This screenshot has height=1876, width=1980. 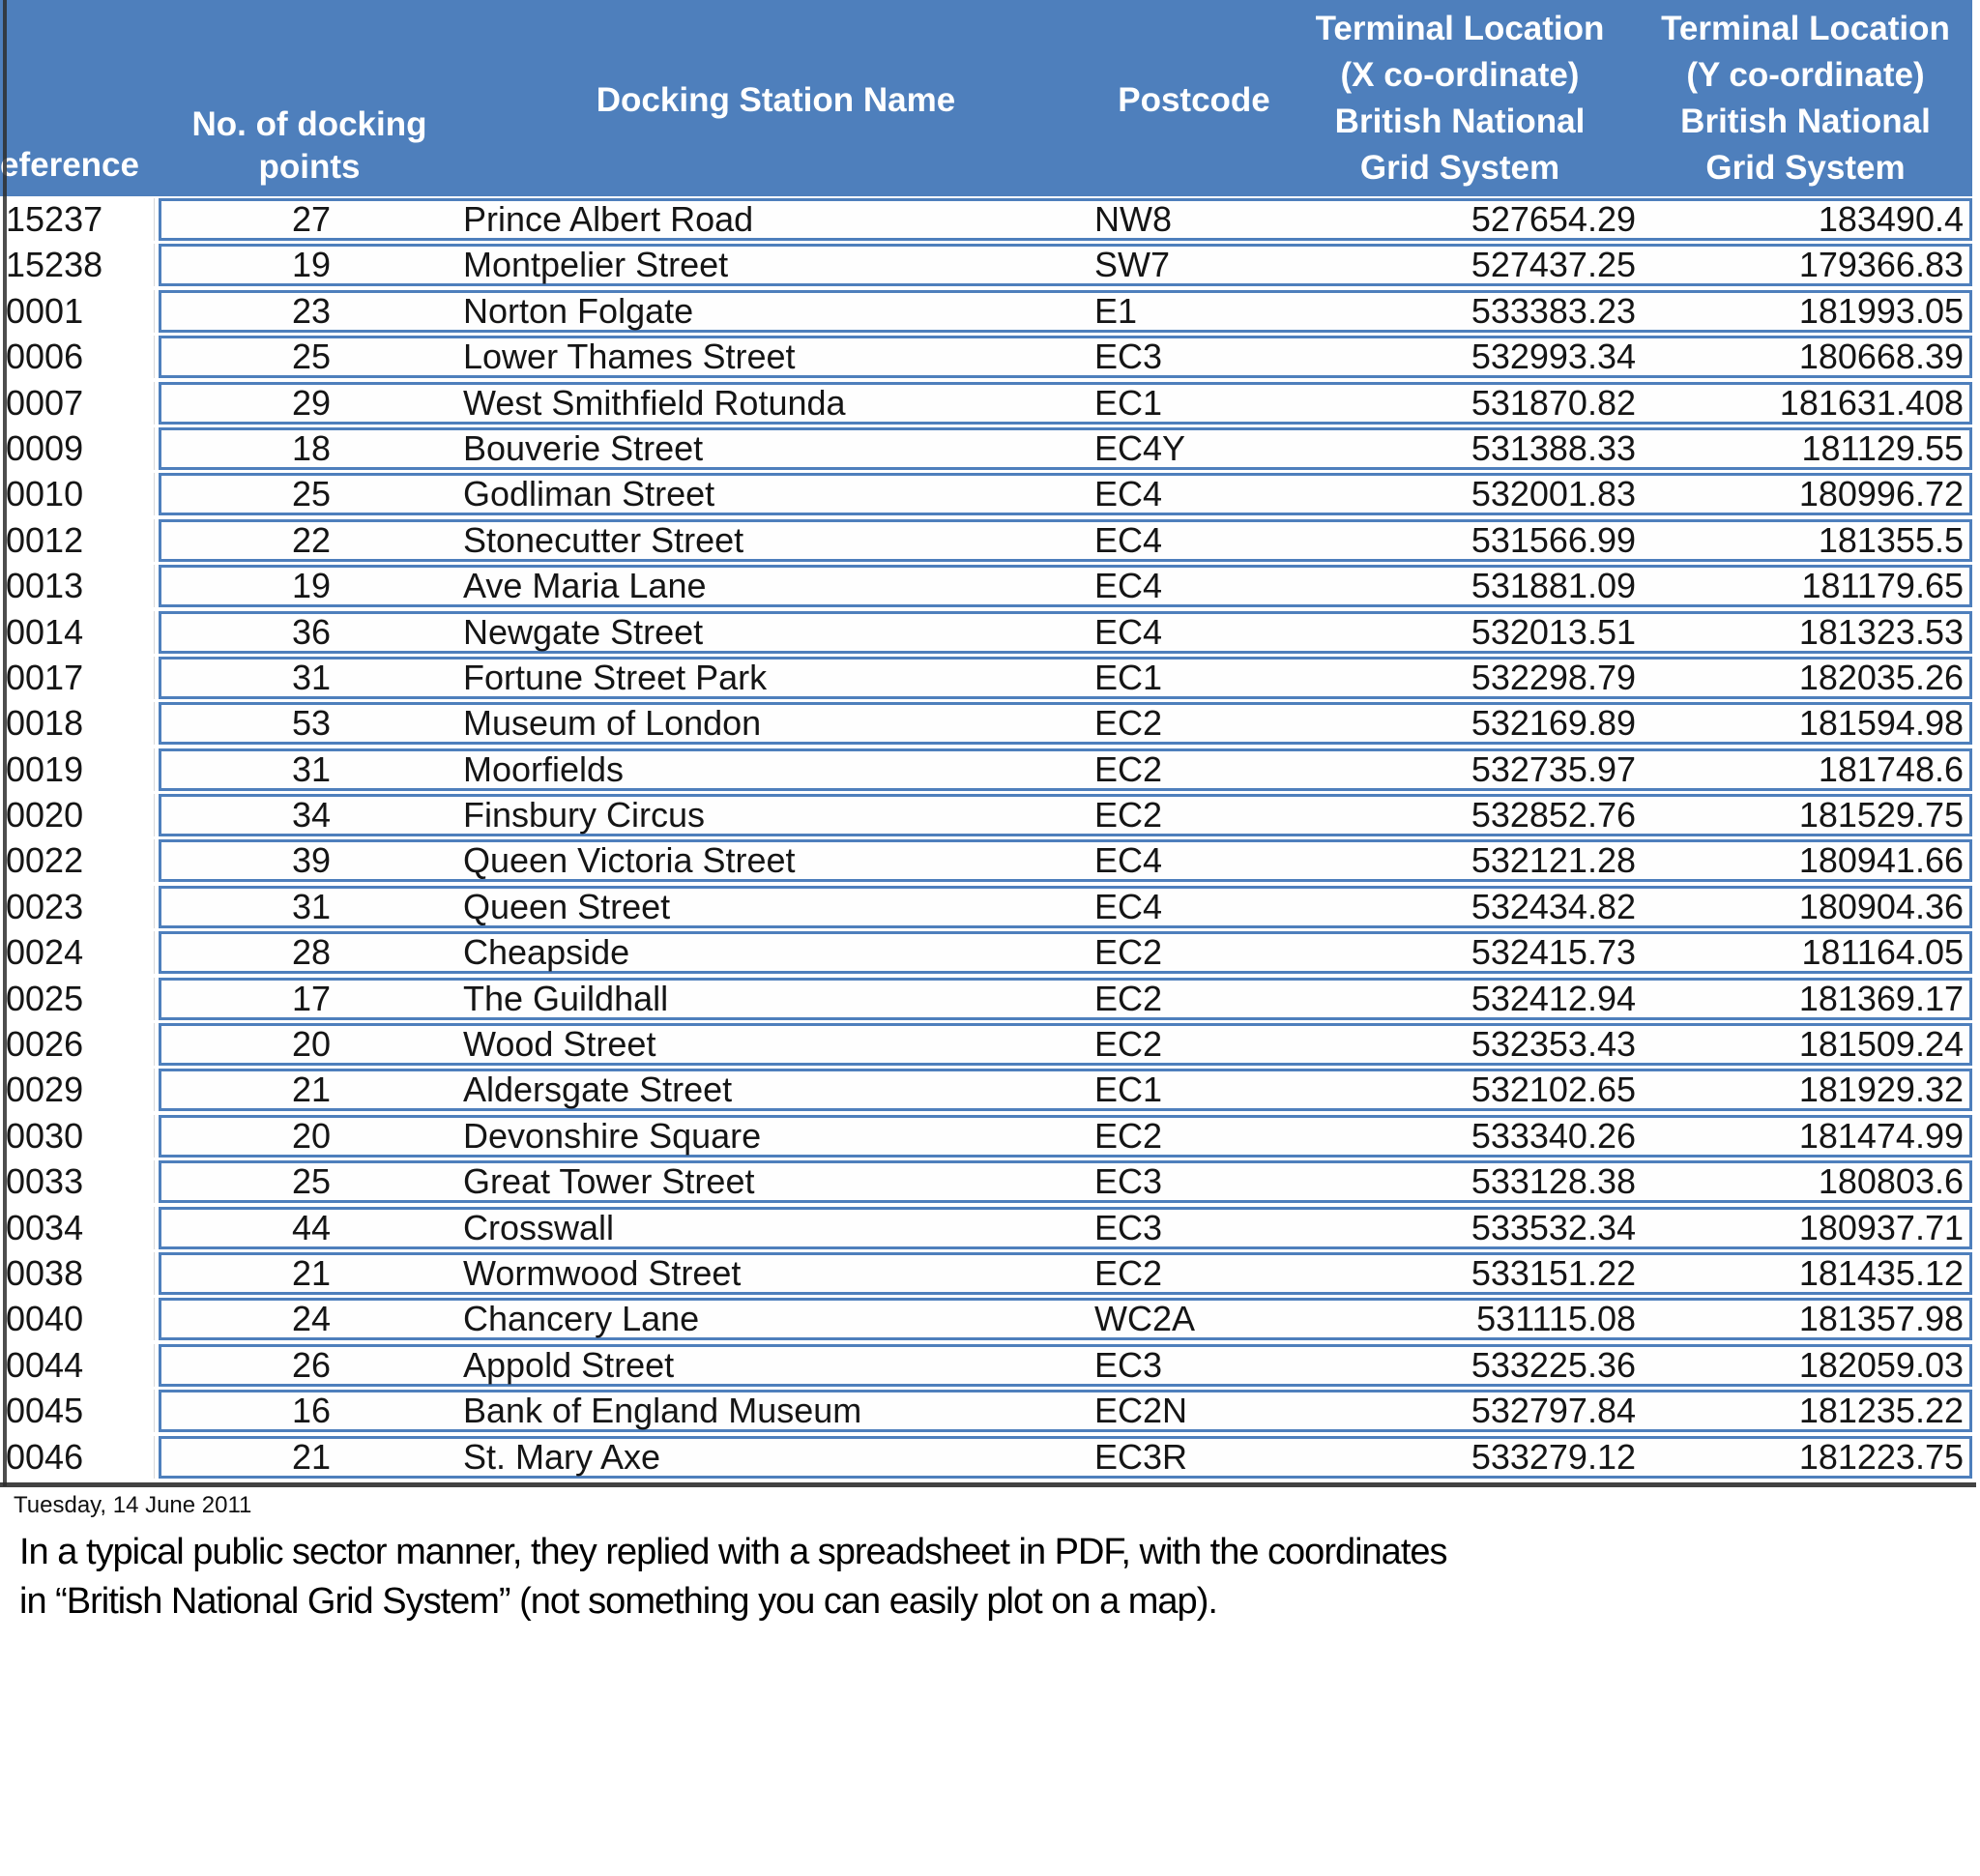 I want to click on cell-x-coordinate: 532121.28, so click(x=1553, y=860).